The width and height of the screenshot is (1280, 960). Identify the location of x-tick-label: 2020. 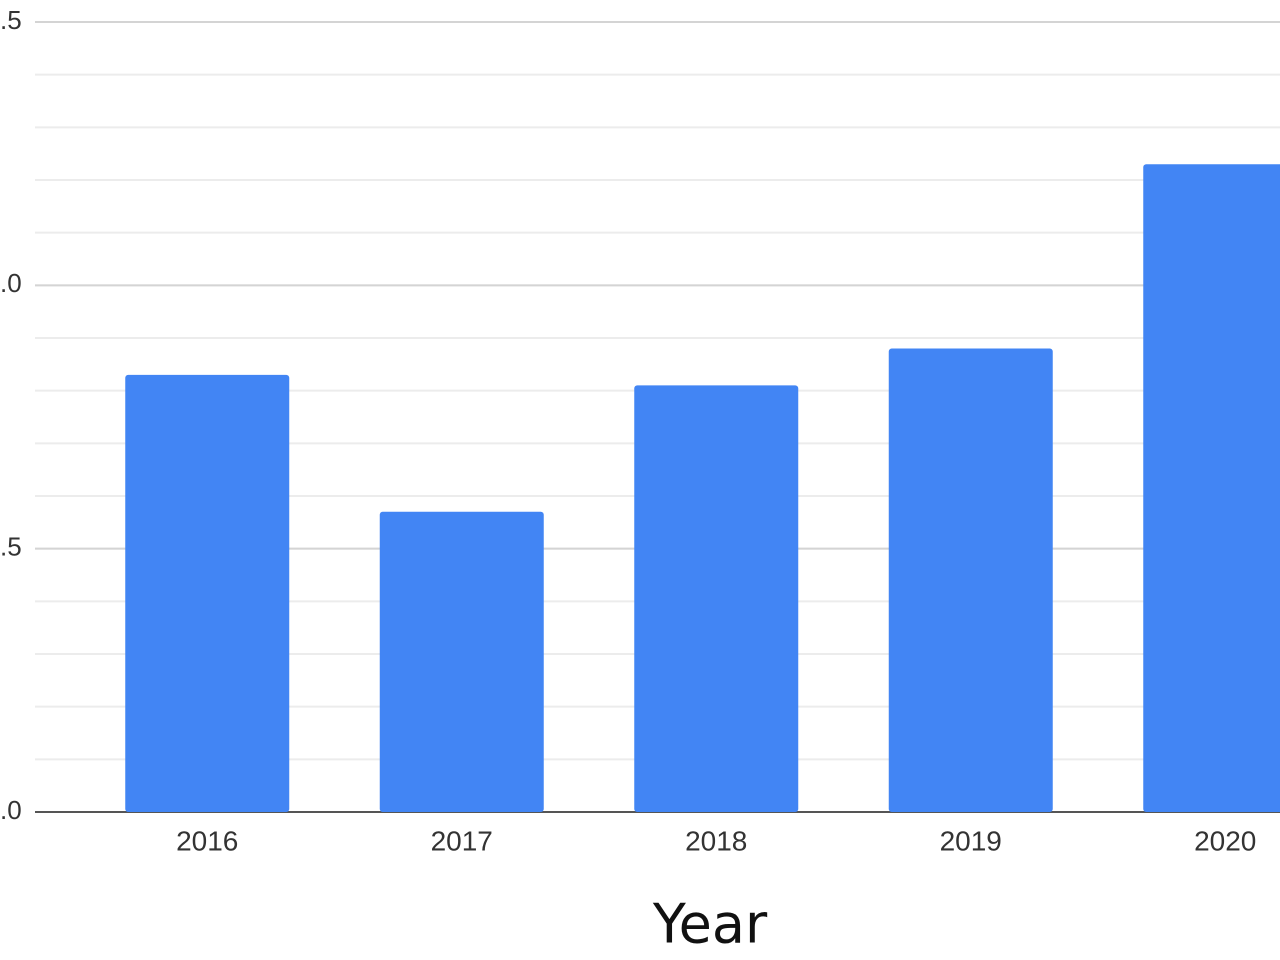
(1225, 840).